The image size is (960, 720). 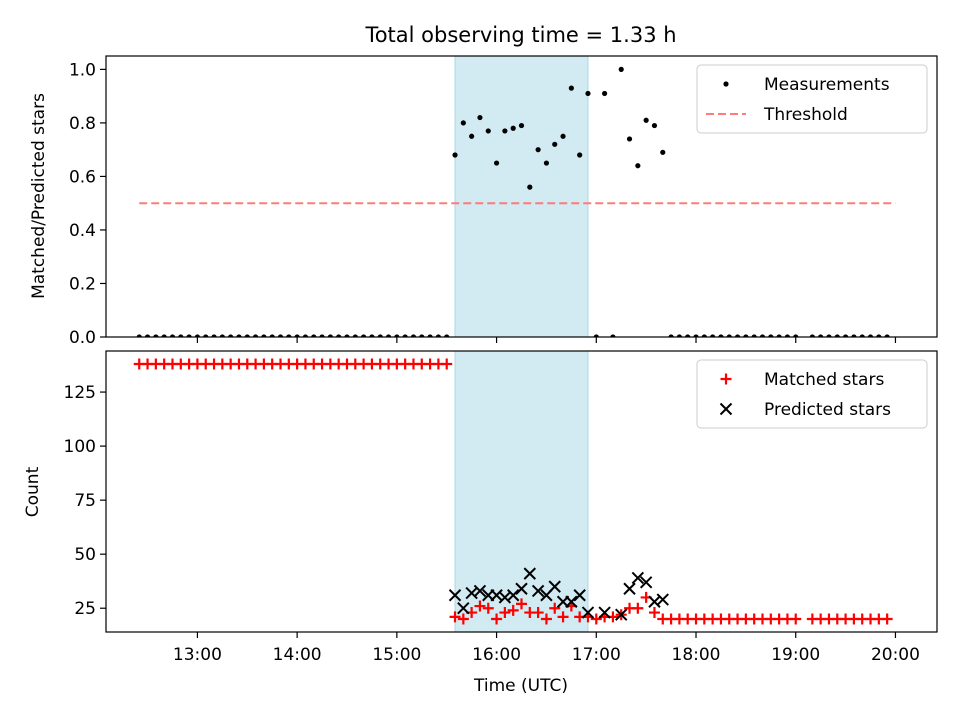 I want to click on x-tick-label: 20:00, so click(x=895, y=655).